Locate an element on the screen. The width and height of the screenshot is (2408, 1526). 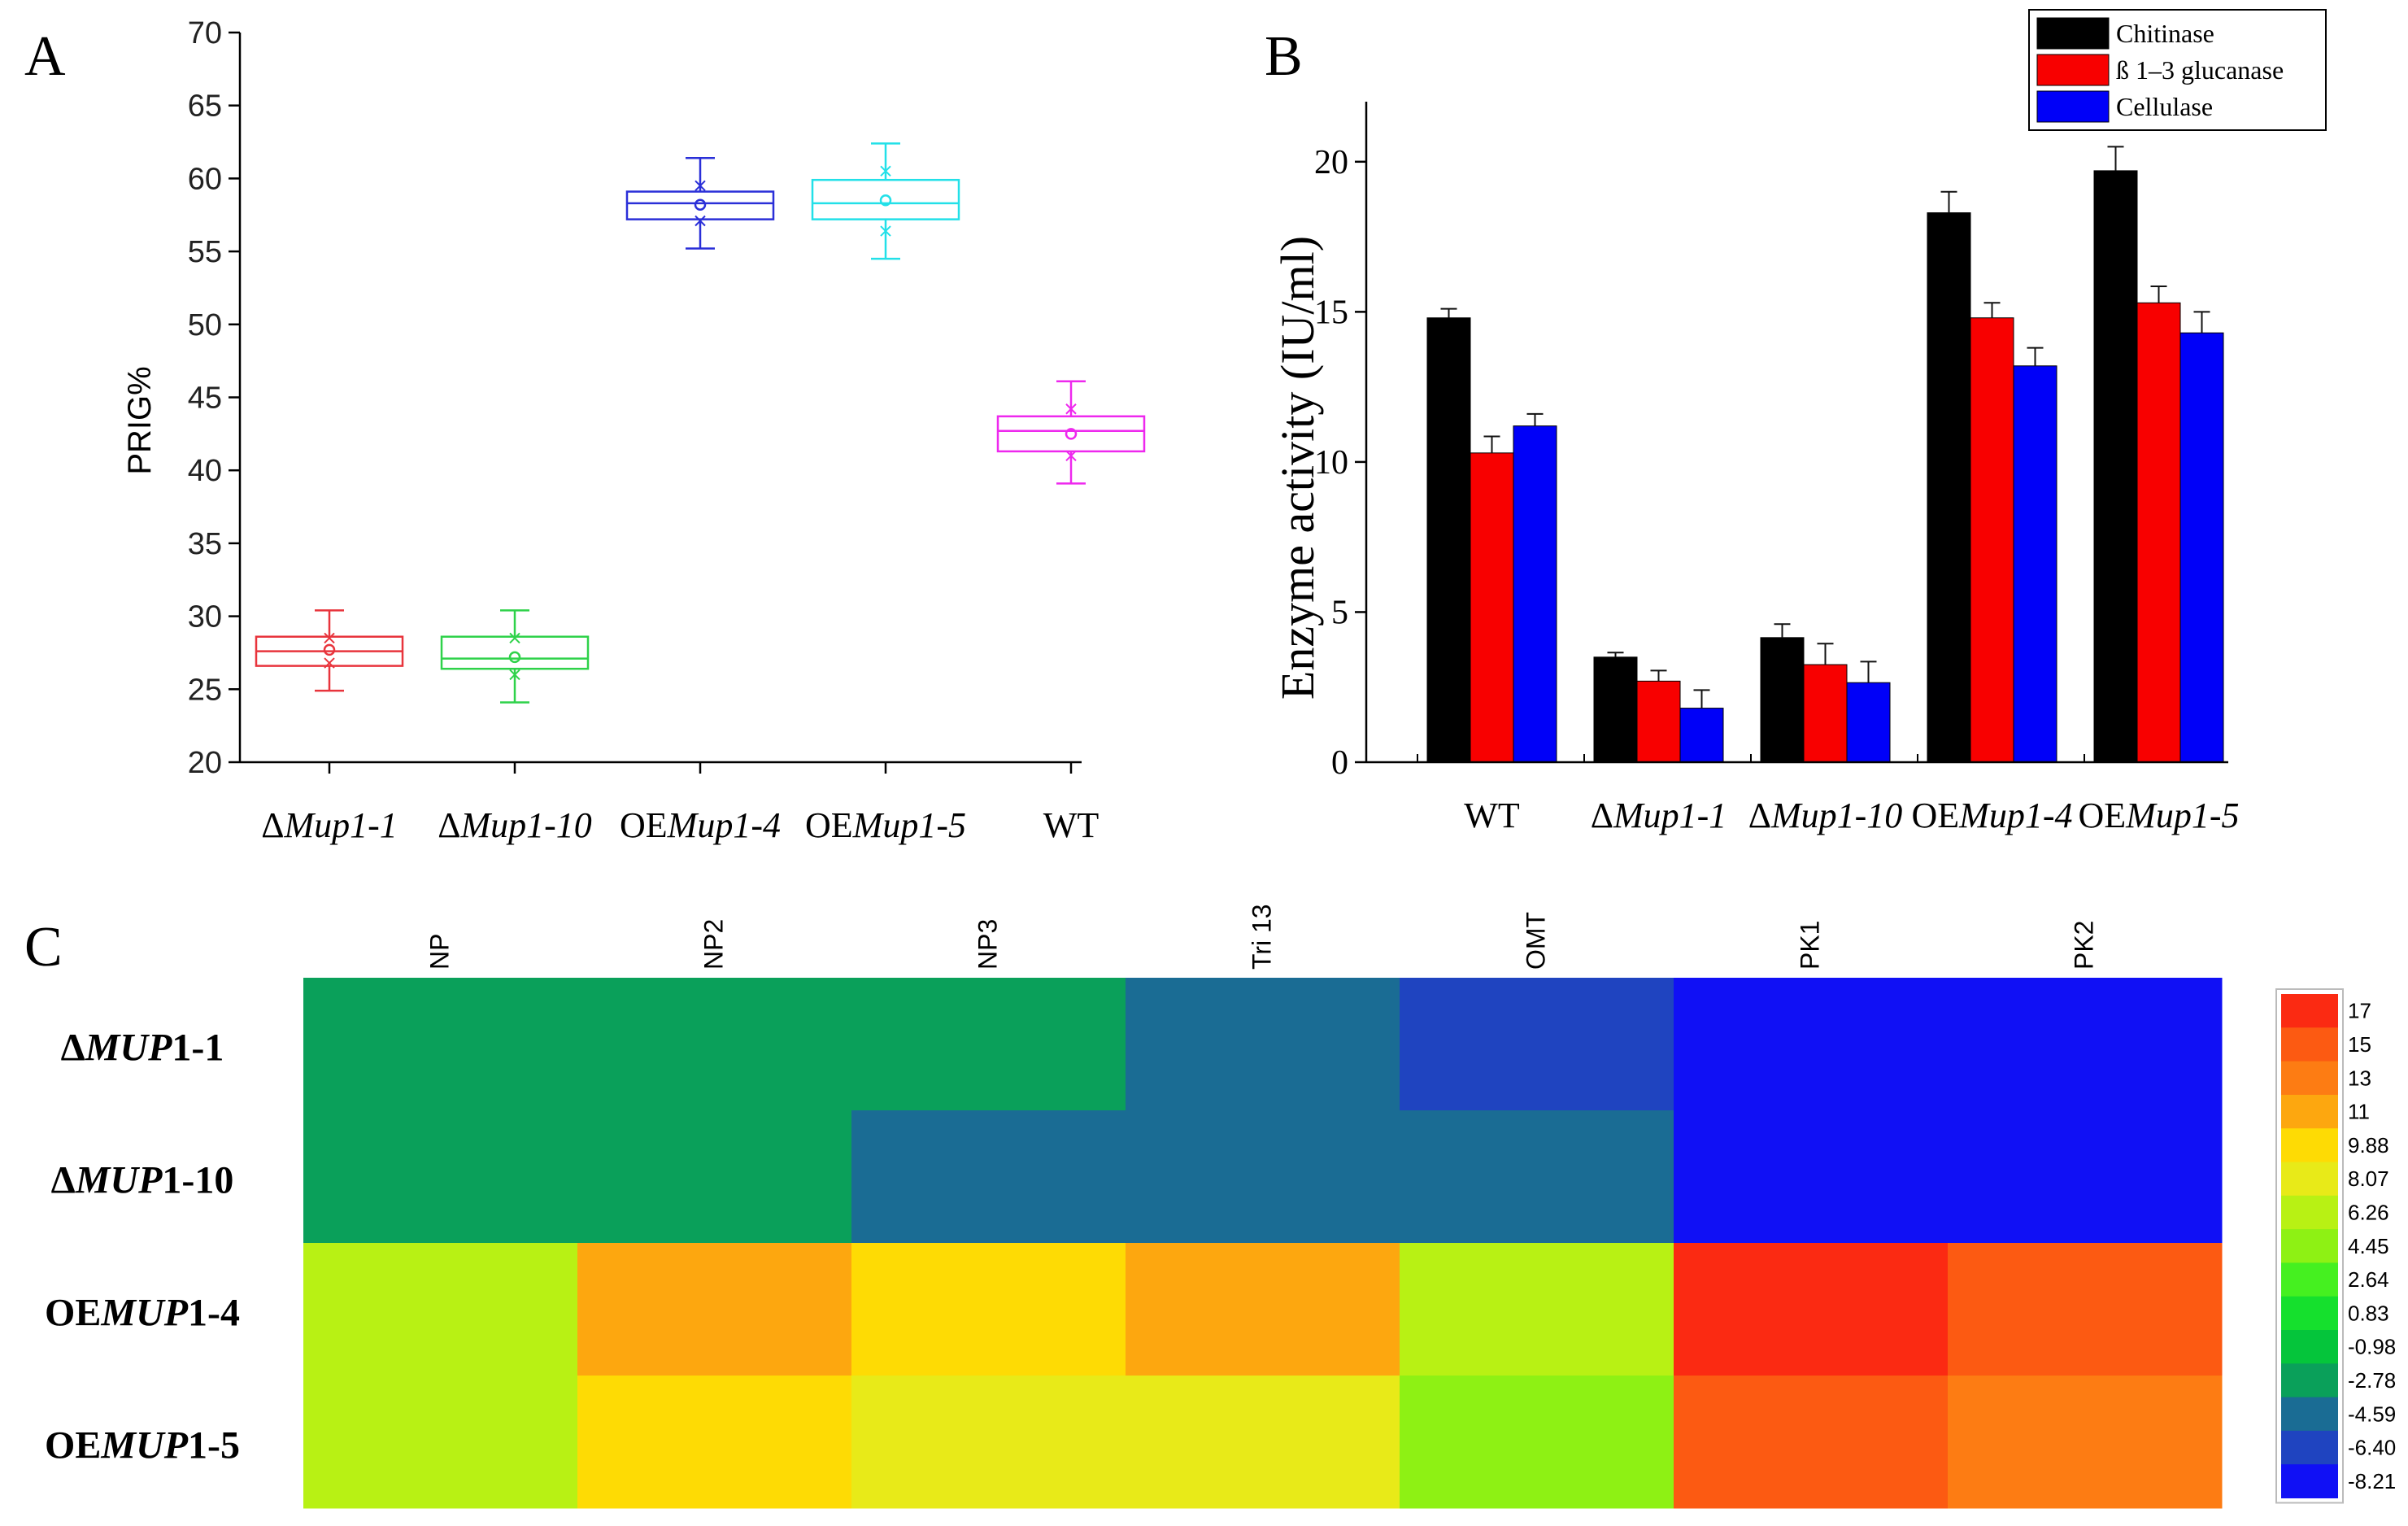
chart-b-y-tick-label: 0 is located at coordinates (1339, 763).